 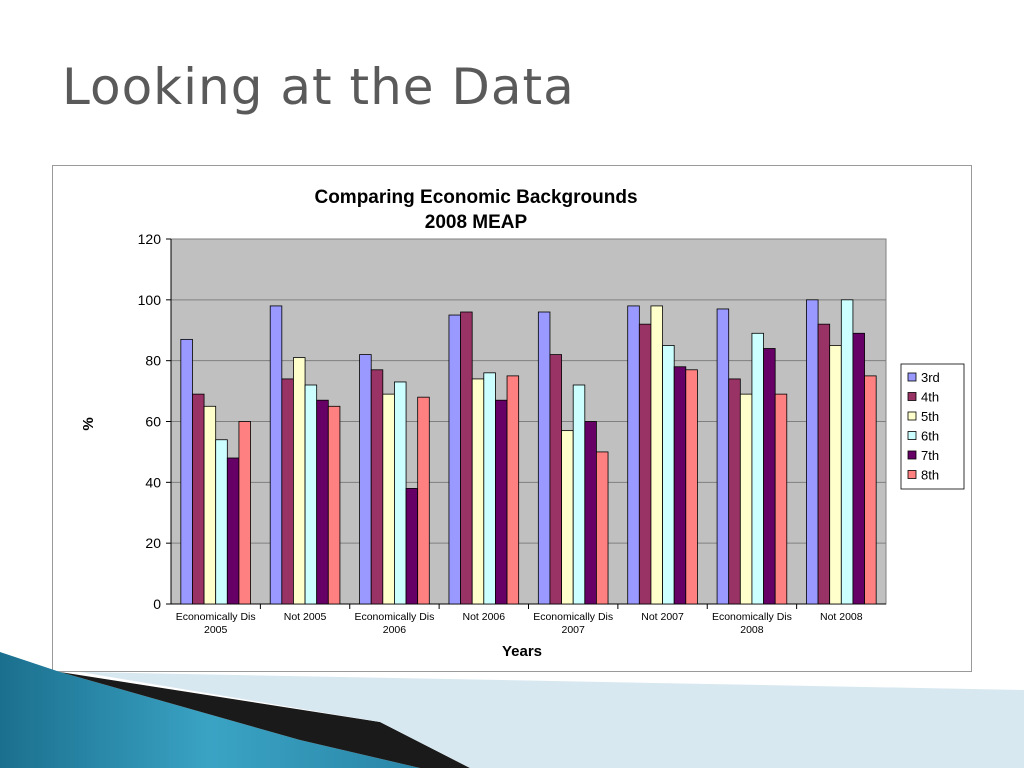 What do you see at coordinates (395, 630) in the screenshot?
I see `x-category-label: 2006` at bounding box center [395, 630].